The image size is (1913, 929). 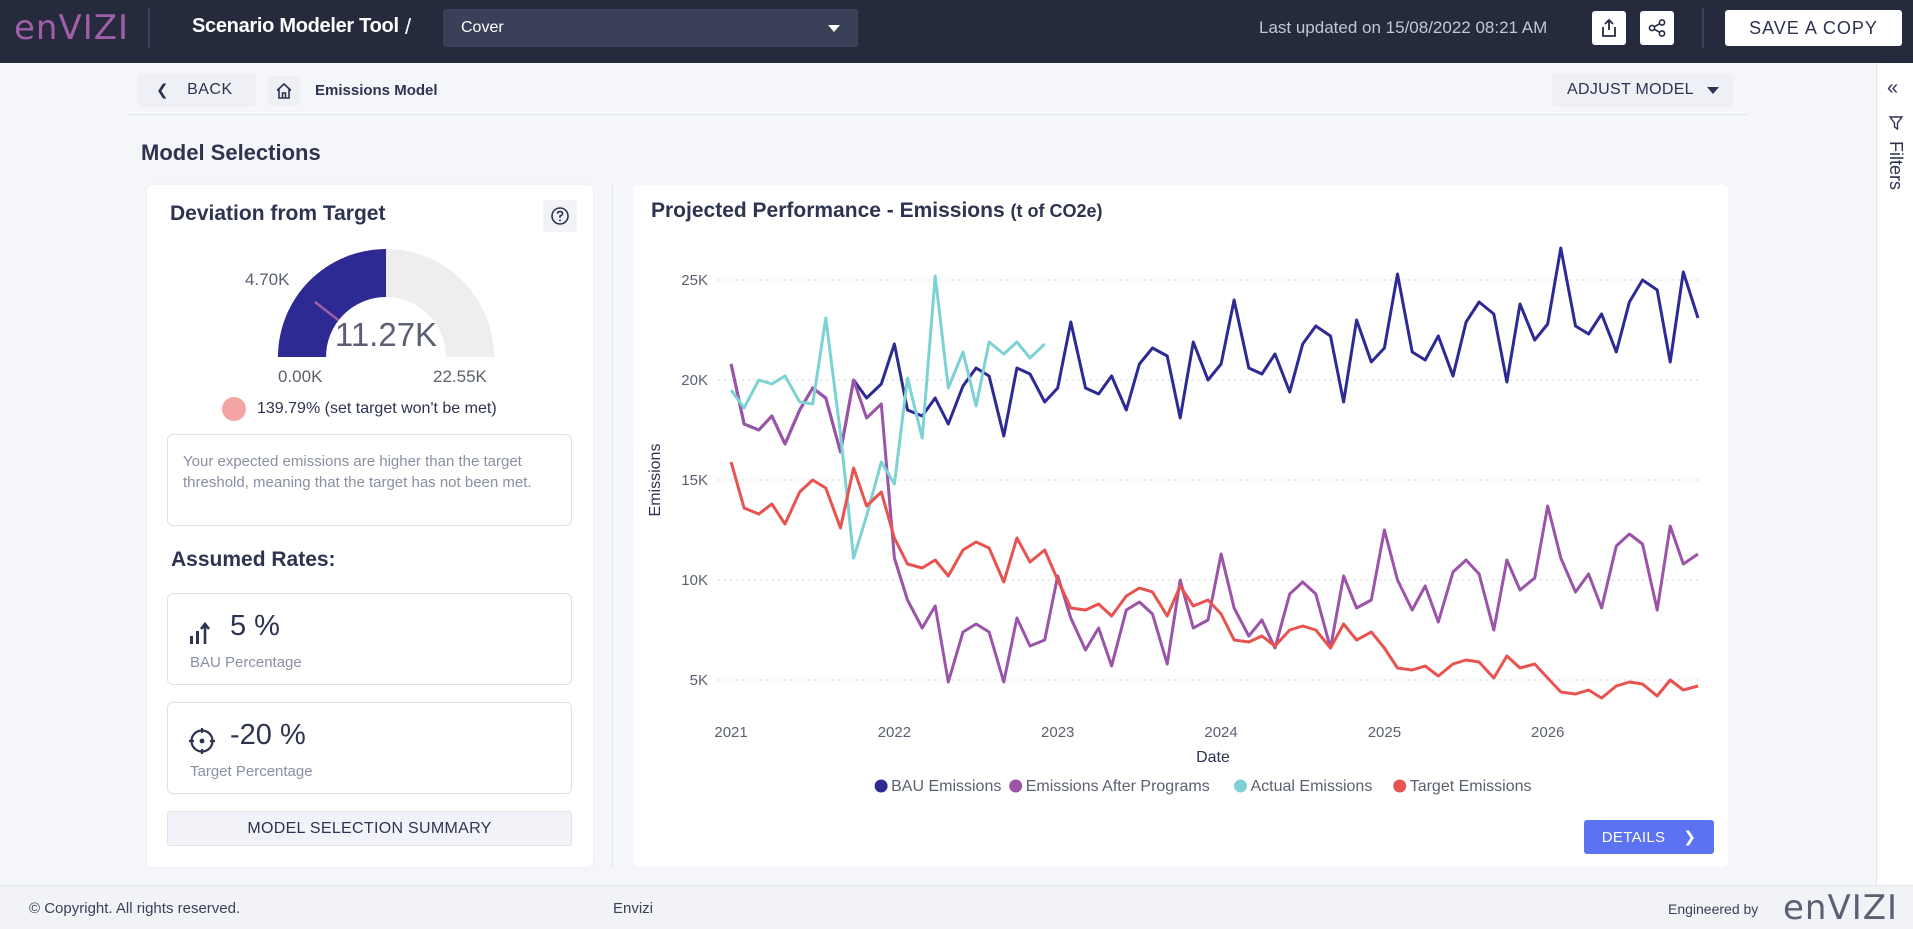 What do you see at coordinates (376, 90) in the screenshot?
I see `breadcrumb-current: Emissions Model` at bounding box center [376, 90].